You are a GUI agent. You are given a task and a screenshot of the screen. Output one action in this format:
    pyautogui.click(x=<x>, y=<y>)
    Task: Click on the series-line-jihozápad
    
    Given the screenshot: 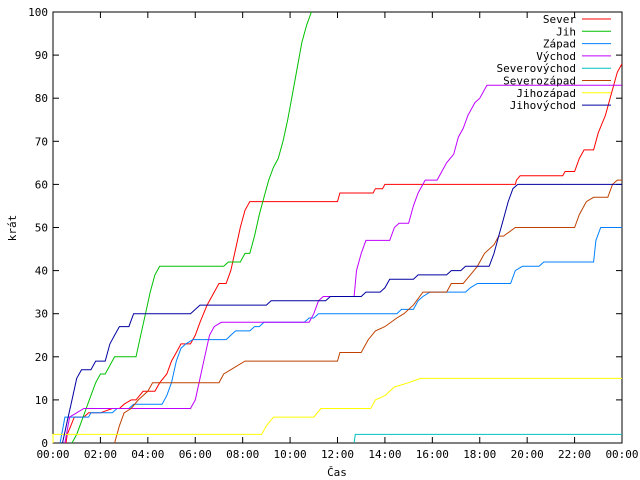 What is the action you would take?
    pyautogui.click(x=337, y=410)
    